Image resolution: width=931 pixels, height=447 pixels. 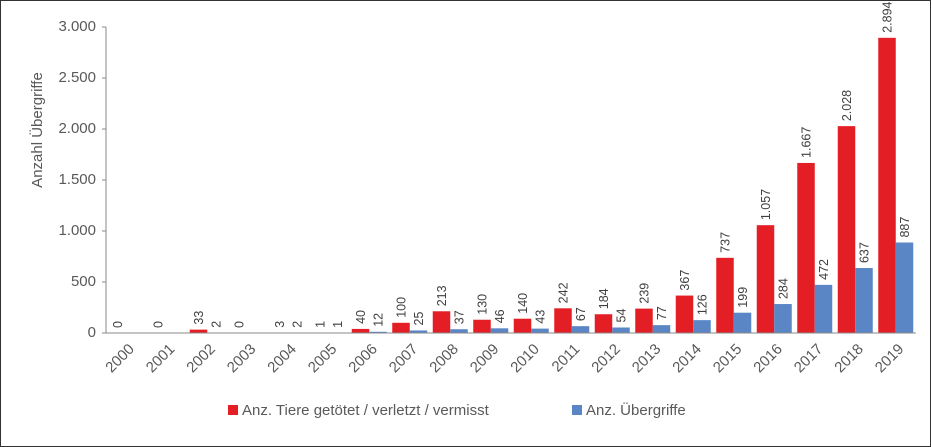 I want to click on value-label: 199, so click(x=743, y=297).